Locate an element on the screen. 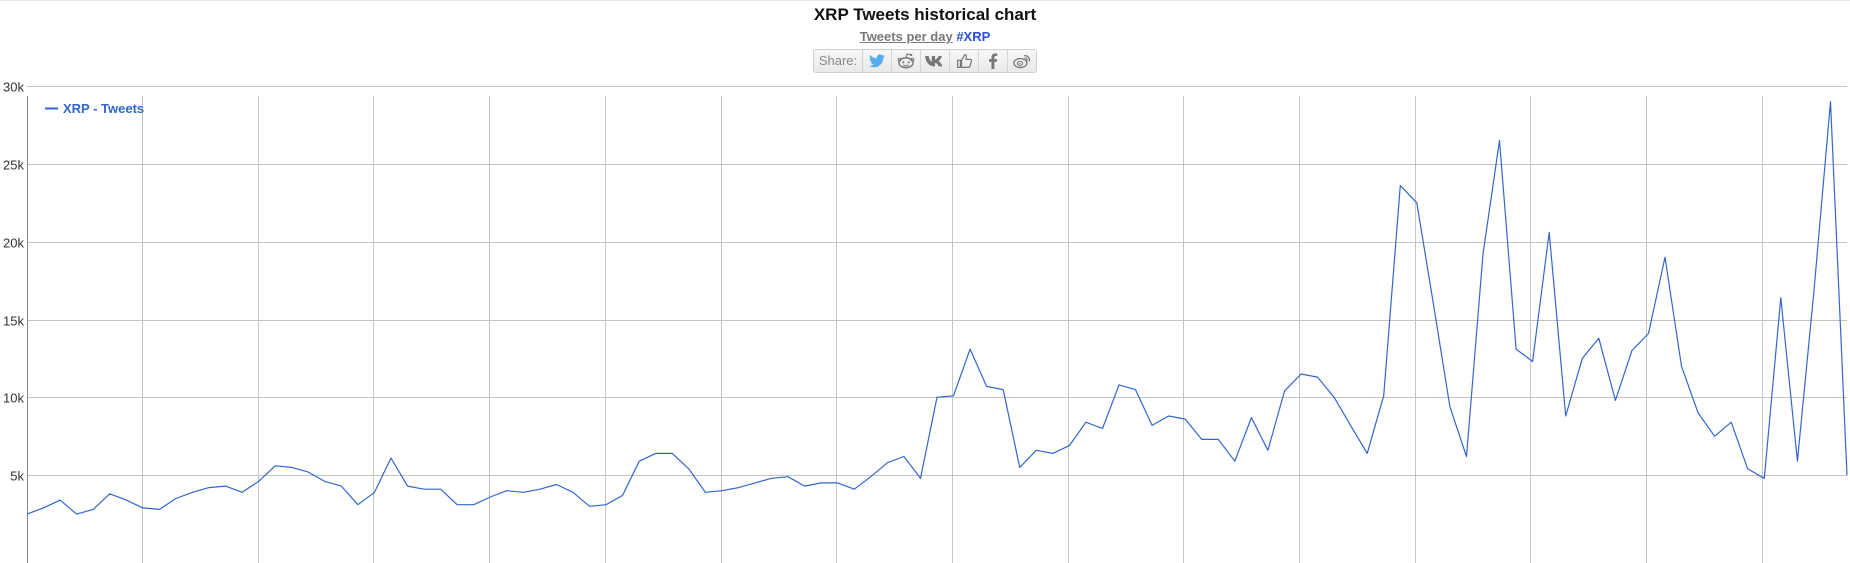 This screenshot has width=1850, height=563. reddit-icon is located at coordinates (906, 61).